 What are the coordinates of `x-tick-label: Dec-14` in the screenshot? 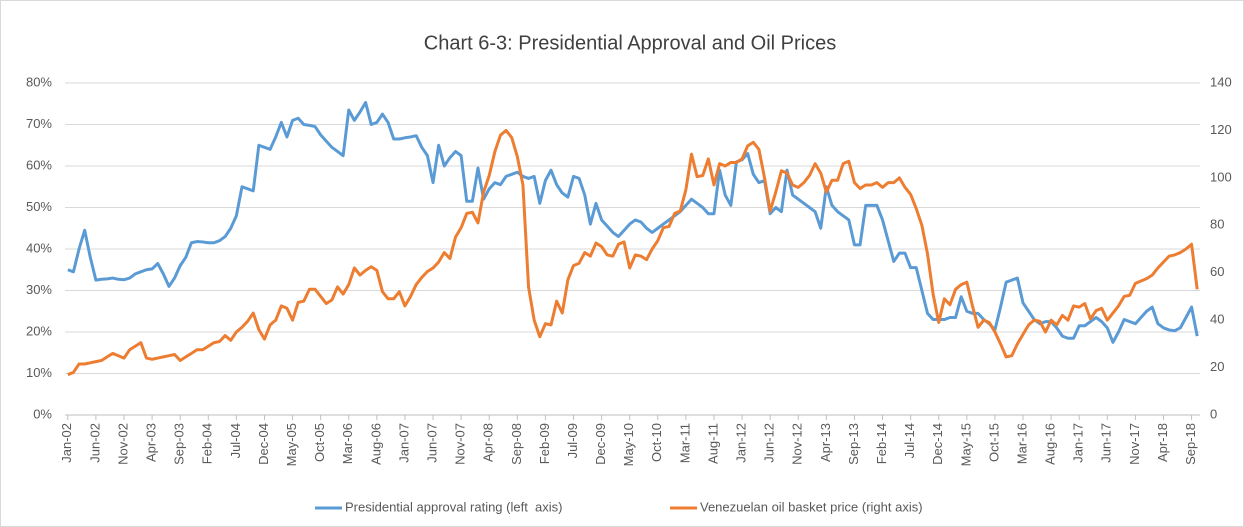 It's located at (937, 444).